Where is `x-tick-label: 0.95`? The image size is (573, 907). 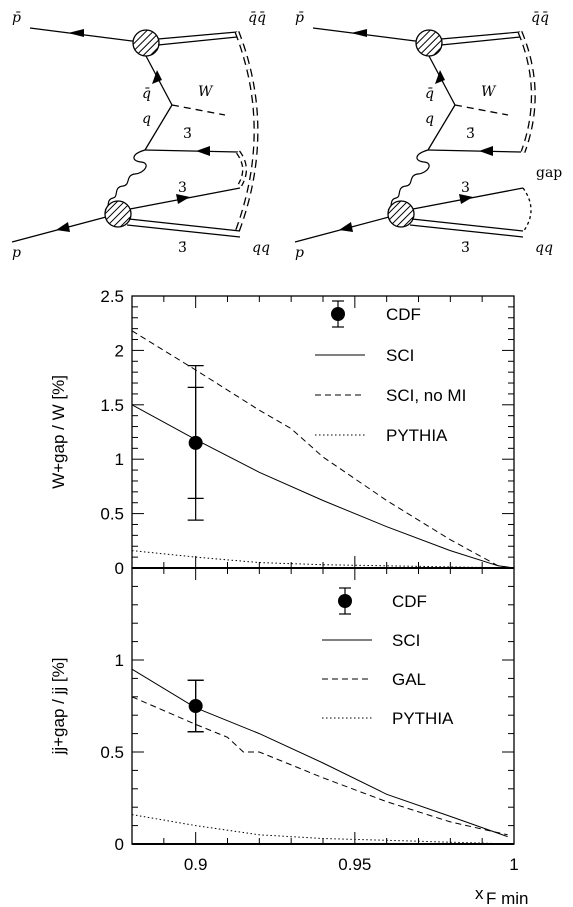 x-tick-label: 0.95 is located at coordinates (354, 864).